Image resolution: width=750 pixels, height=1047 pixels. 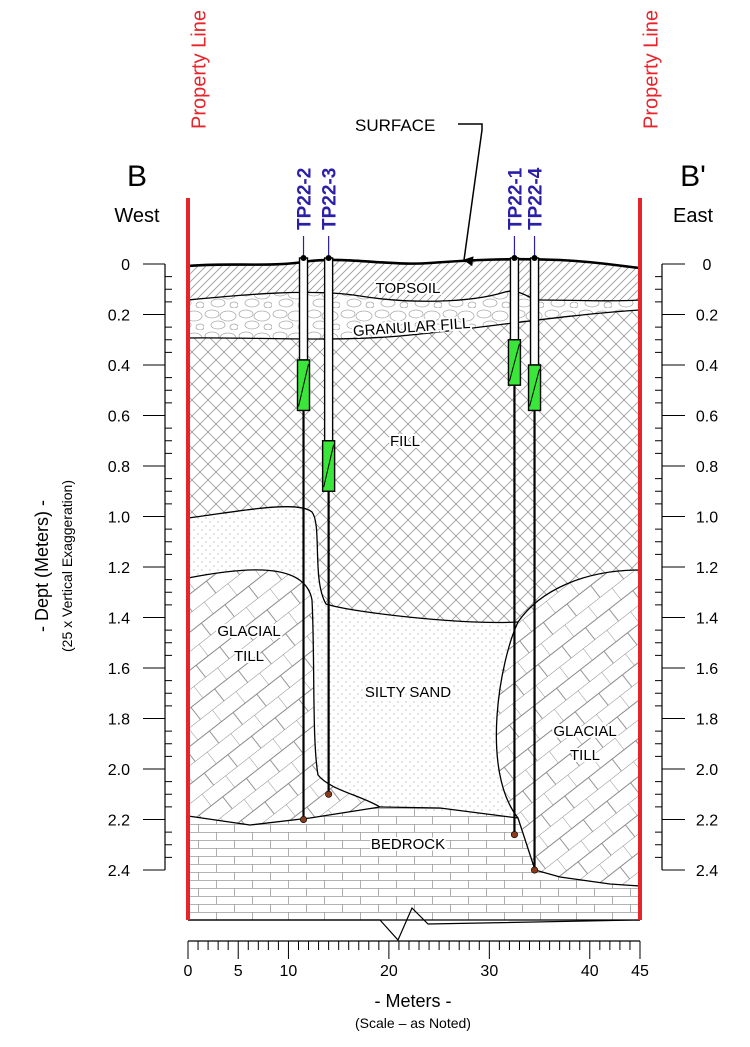 What do you see at coordinates (389, 971) in the screenshot?
I see `distance-tick-label: 20` at bounding box center [389, 971].